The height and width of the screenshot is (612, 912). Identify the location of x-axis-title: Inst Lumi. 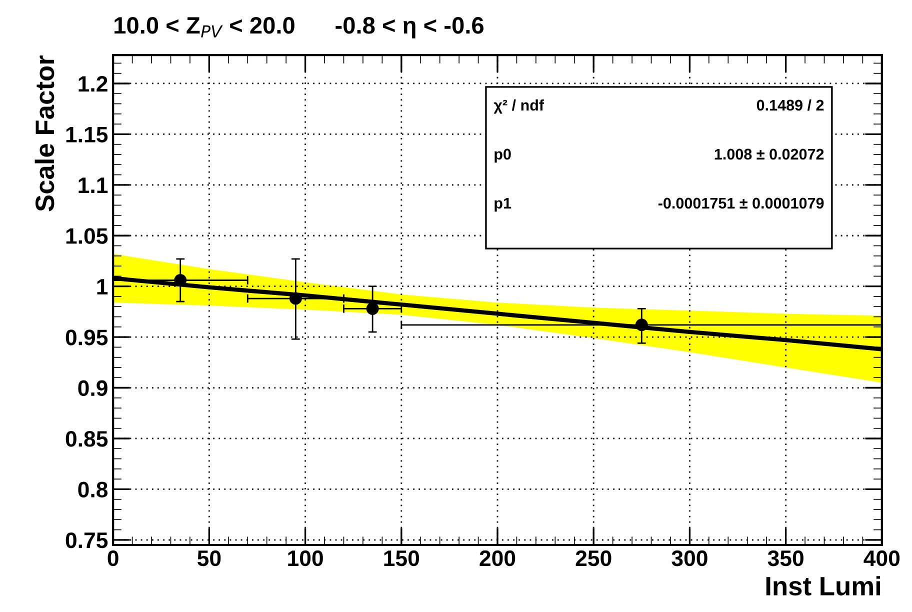
(823, 586).